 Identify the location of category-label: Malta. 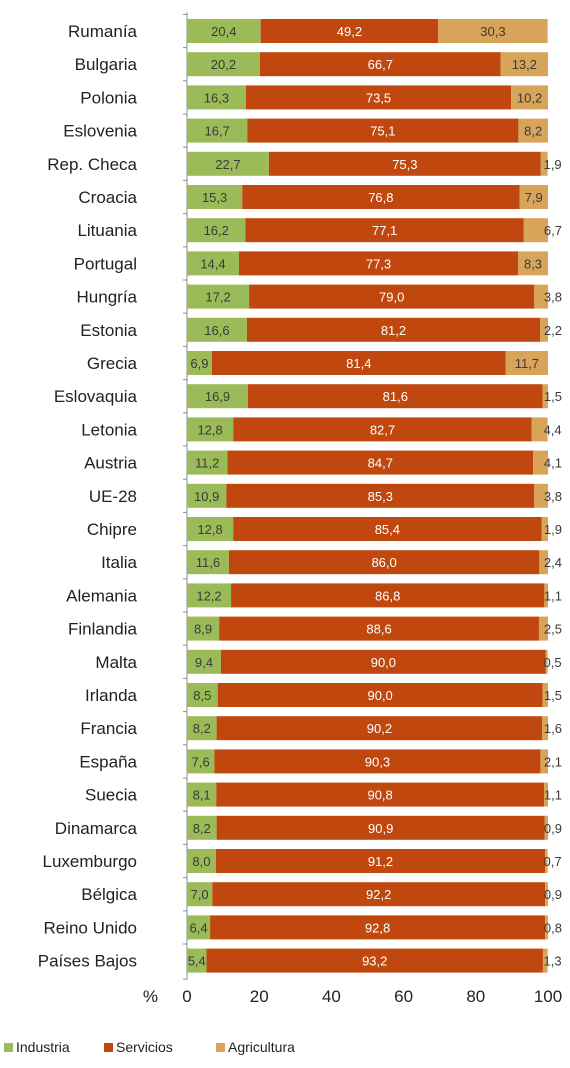
(116, 662).